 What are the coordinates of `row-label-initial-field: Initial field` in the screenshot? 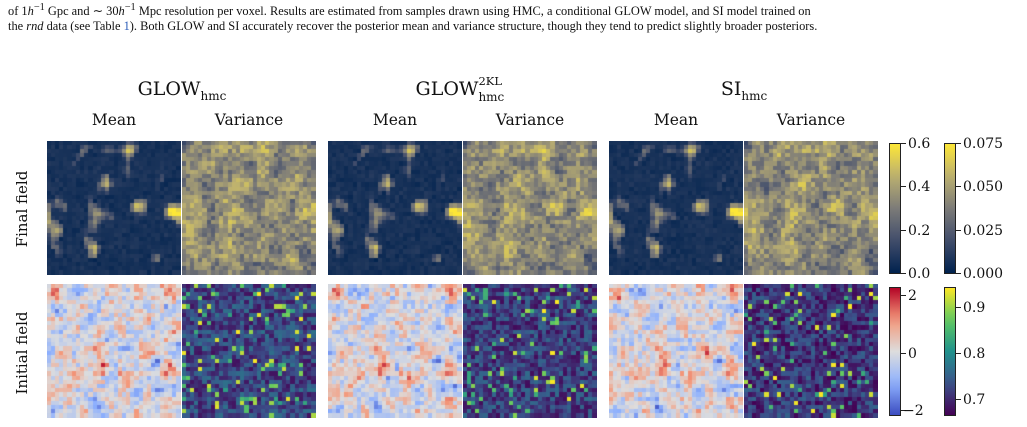 It's located at (22, 353).